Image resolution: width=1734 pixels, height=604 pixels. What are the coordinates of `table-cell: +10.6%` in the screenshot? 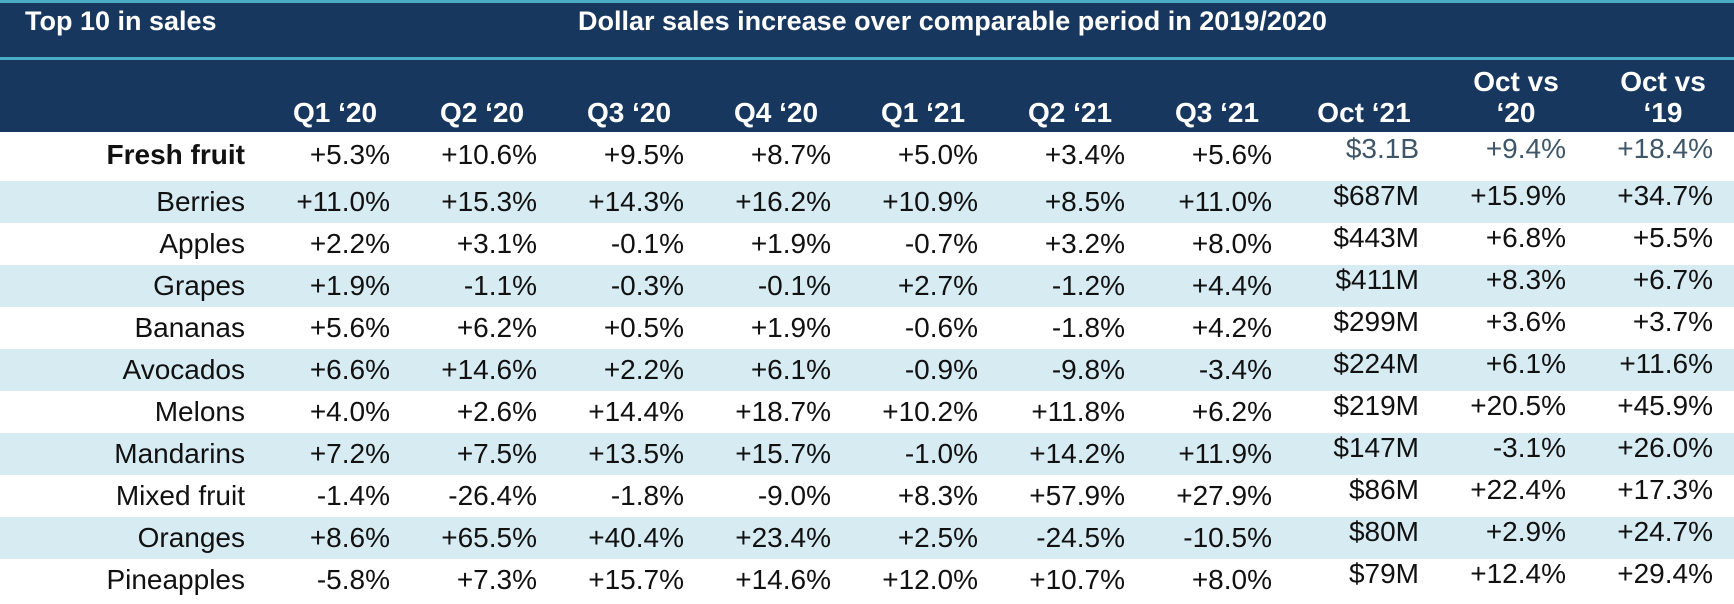 It's located at (489, 154).